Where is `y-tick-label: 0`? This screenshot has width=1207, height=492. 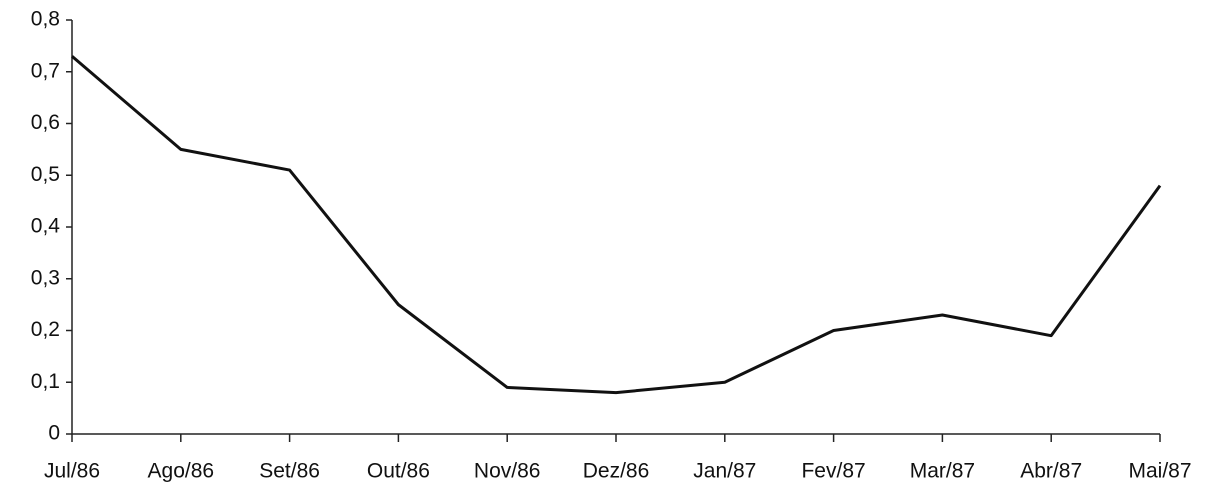 y-tick-label: 0 is located at coordinates (54, 433).